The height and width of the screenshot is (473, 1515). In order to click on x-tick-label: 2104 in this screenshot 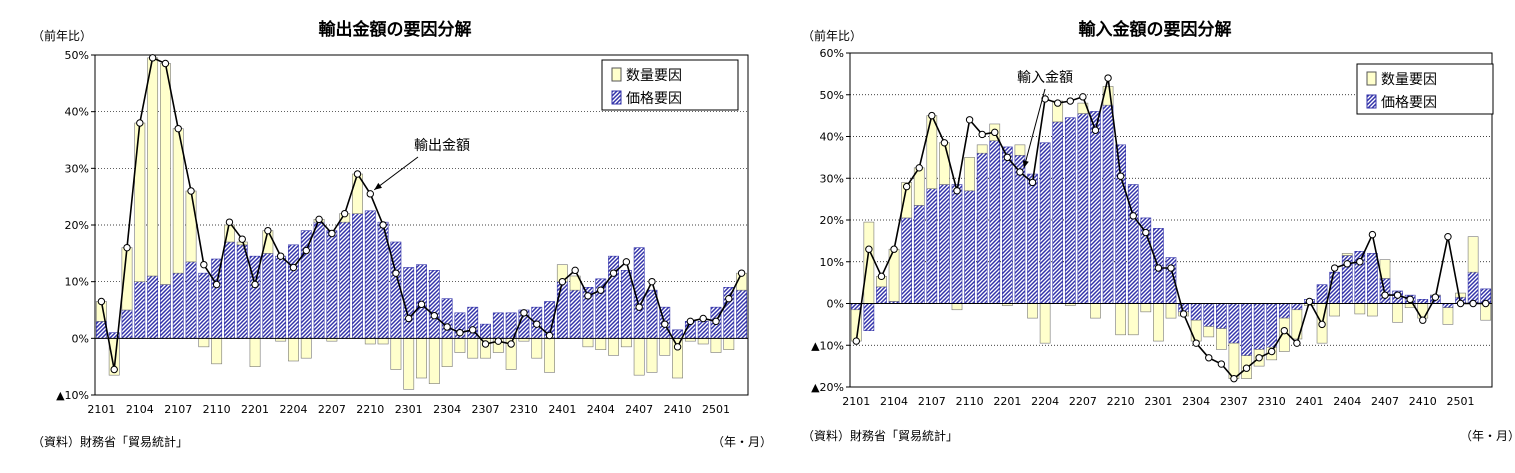, I will do `click(140, 409)`.